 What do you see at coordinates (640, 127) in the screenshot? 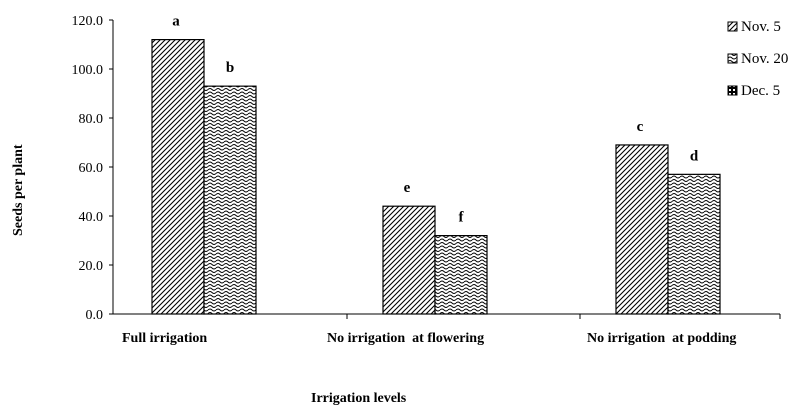
I see `significance-letter: c` at bounding box center [640, 127].